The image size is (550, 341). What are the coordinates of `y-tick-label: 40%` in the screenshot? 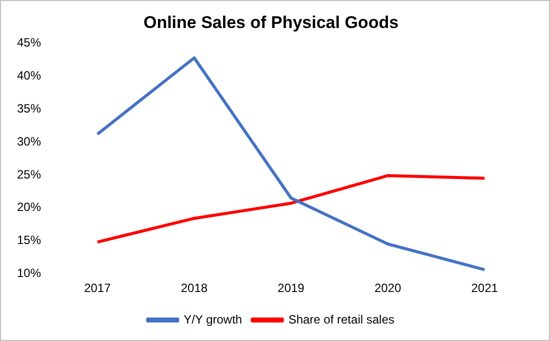 It's located at (29, 75).